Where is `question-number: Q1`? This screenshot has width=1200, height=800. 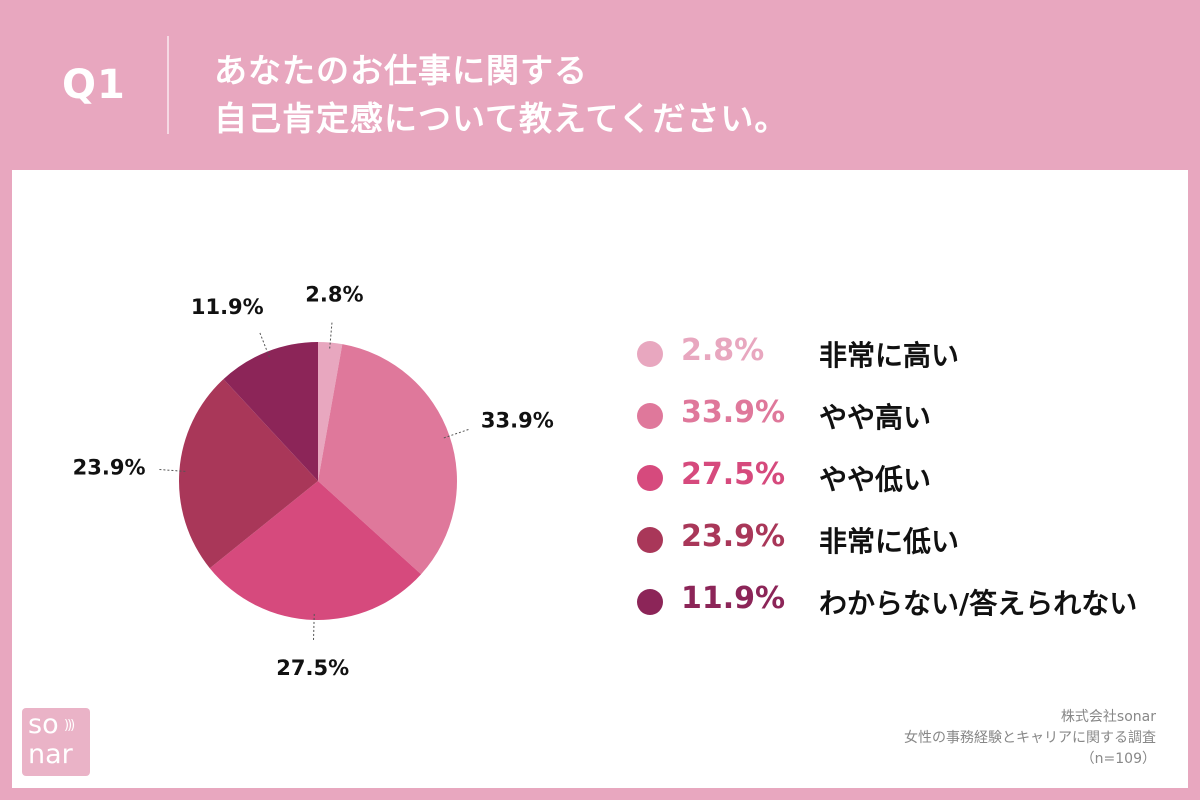
question-number: Q1 is located at coordinates (94, 85).